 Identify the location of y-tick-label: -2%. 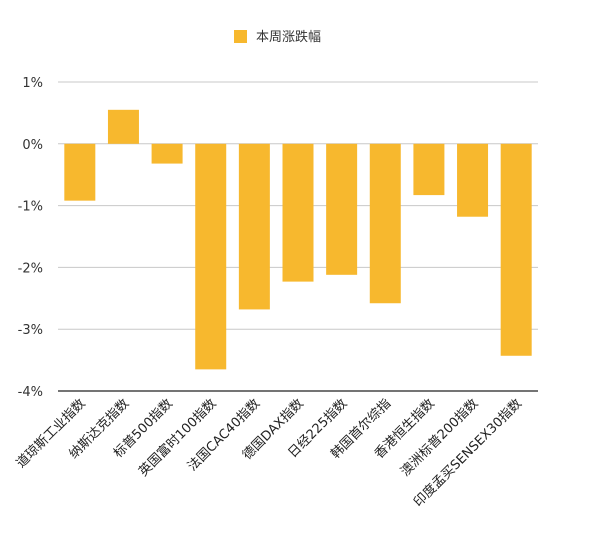
(30, 268).